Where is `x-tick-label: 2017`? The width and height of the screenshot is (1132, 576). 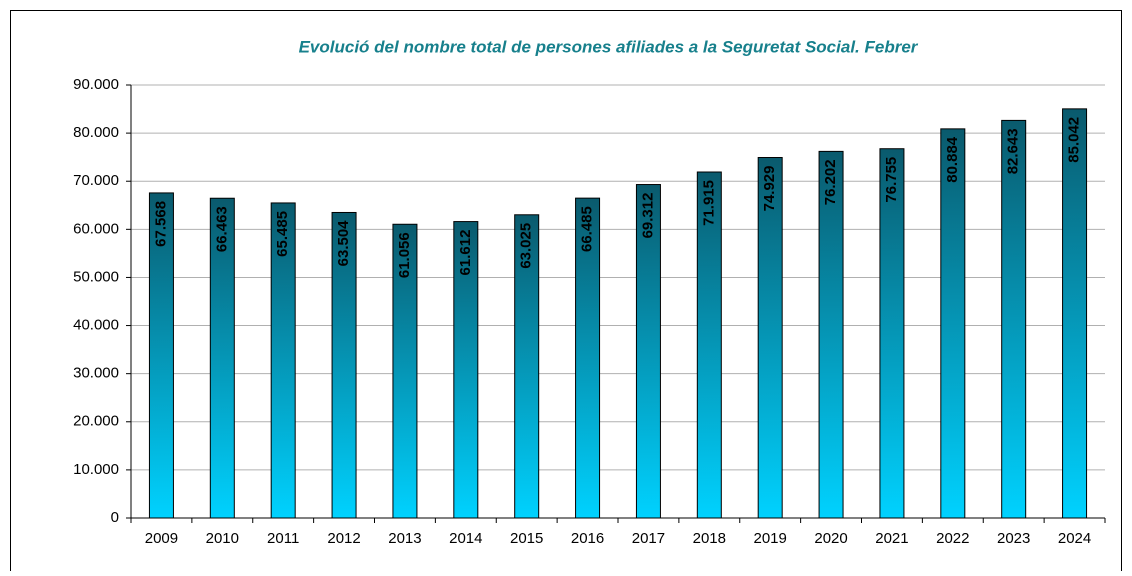 x-tick-label: 2017 is located at coordinates (648, 538).